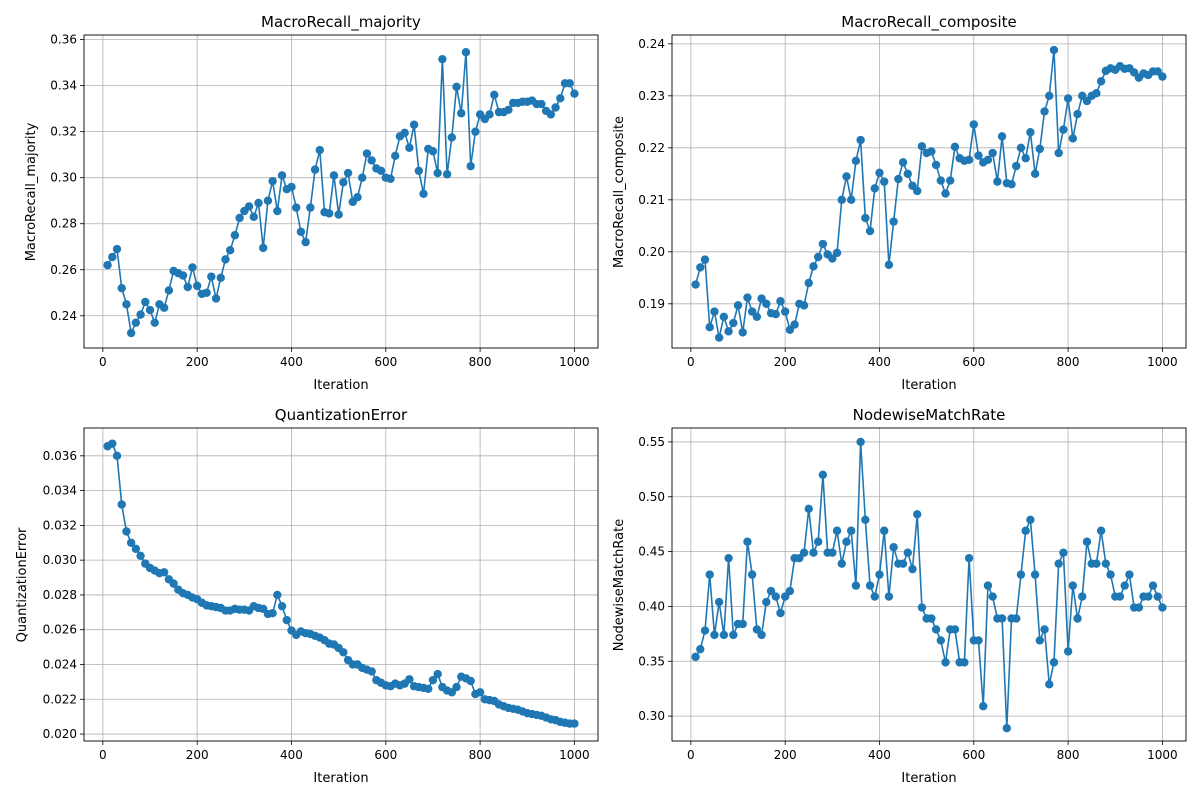 The height and width of the screenshot is (800, 1200). What do you see at coordinates (929, 415) in the screenshot?
I see `chart-title: NodewiseMatchRate` at bounding box center [929, 415].